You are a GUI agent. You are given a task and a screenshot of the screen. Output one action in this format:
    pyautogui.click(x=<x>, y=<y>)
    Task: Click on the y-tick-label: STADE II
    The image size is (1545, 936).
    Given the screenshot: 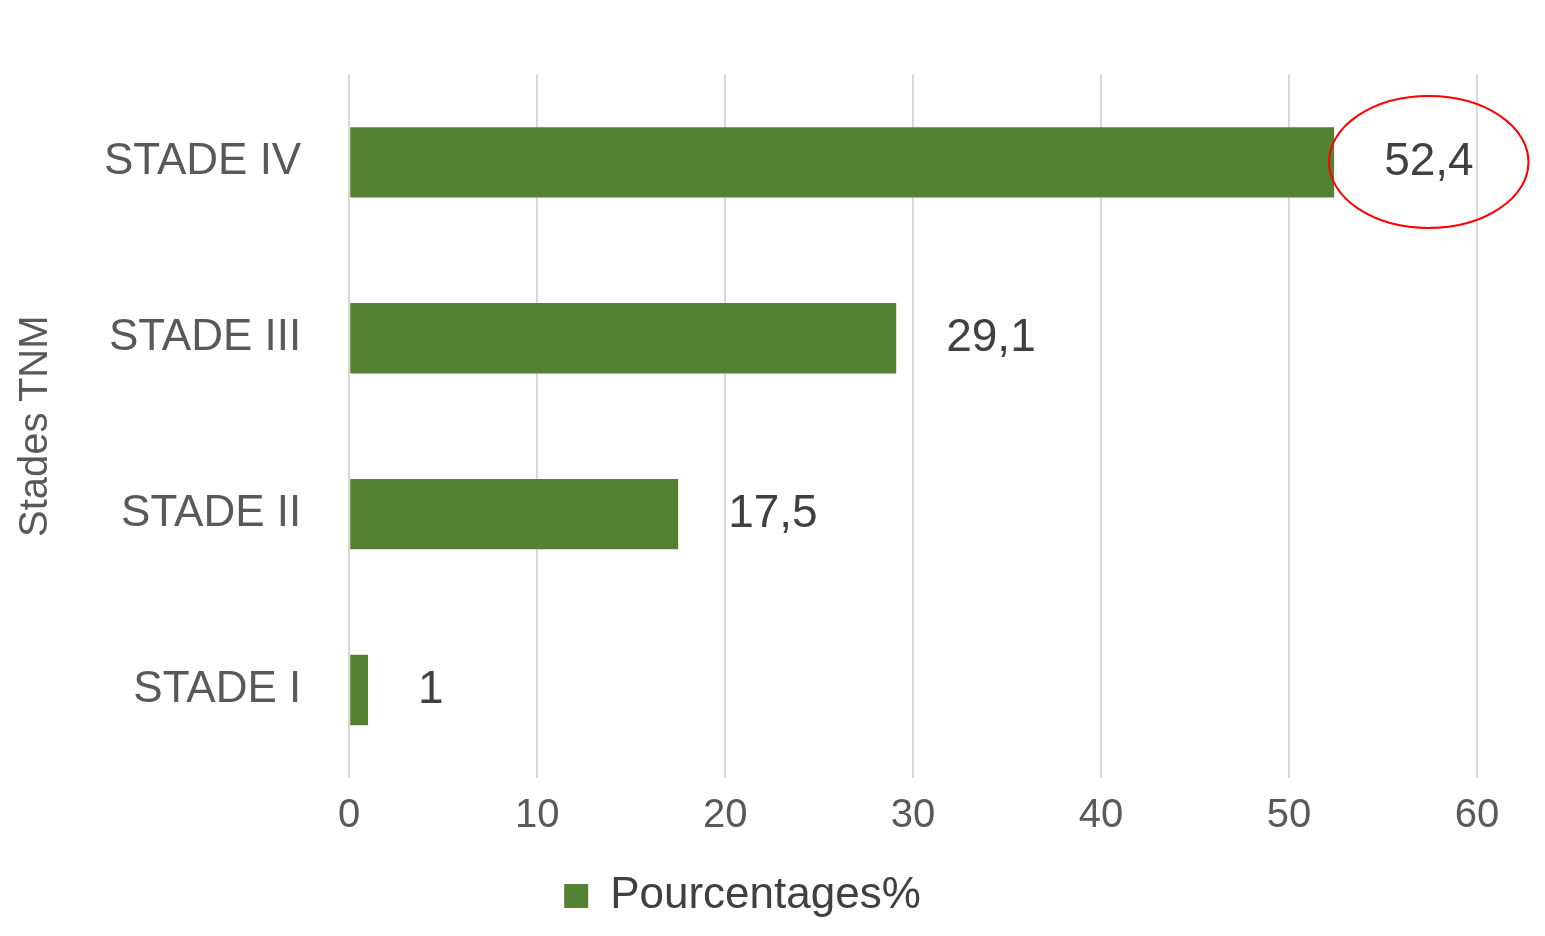 What is the action you would take?
    pyautogui.click(x=211, y=511)
    